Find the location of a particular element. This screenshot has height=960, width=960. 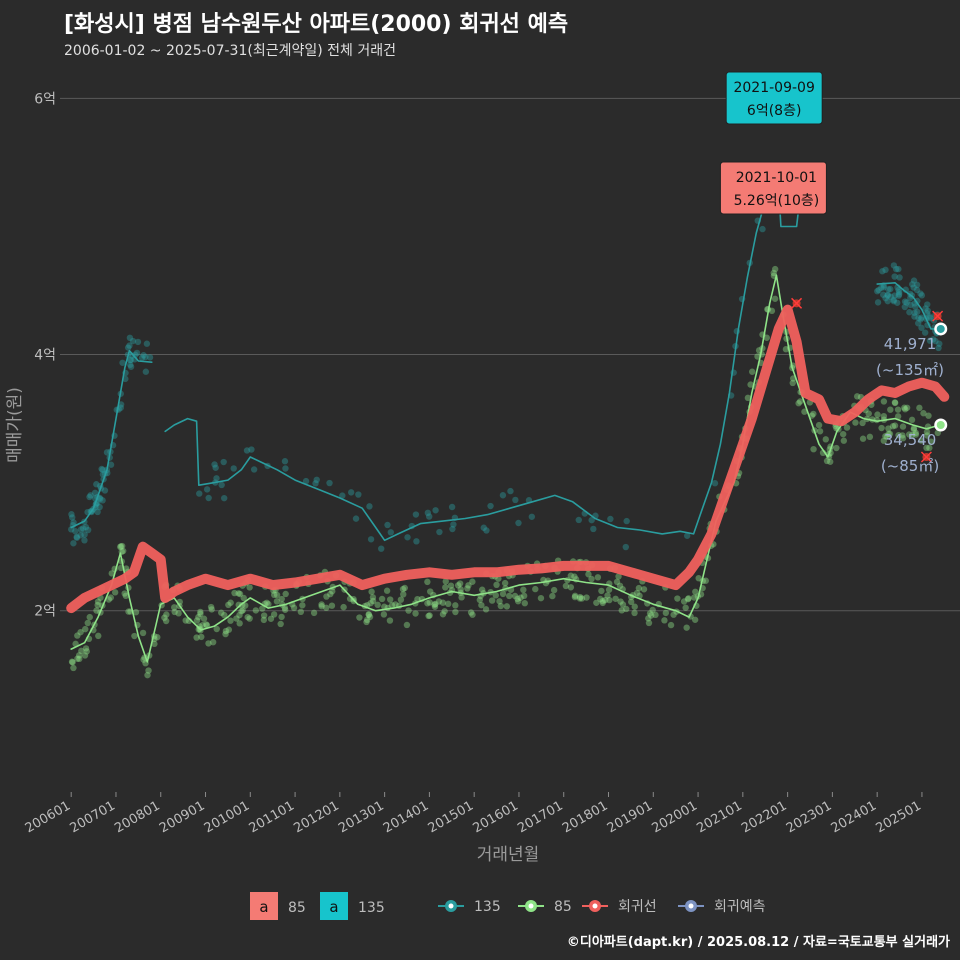

x-tick-label: 201301 is located at coordinates (361, 817).